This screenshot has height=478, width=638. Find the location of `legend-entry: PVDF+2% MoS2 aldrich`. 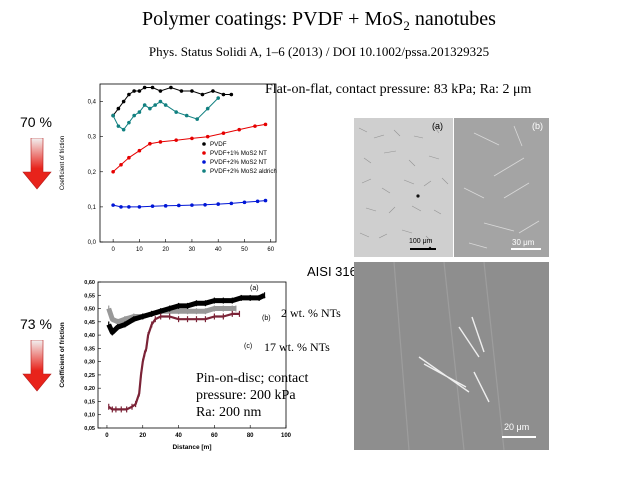

legend-entry: PVDF+2% MoS2 aldrich is located at coordinates (243, 171).